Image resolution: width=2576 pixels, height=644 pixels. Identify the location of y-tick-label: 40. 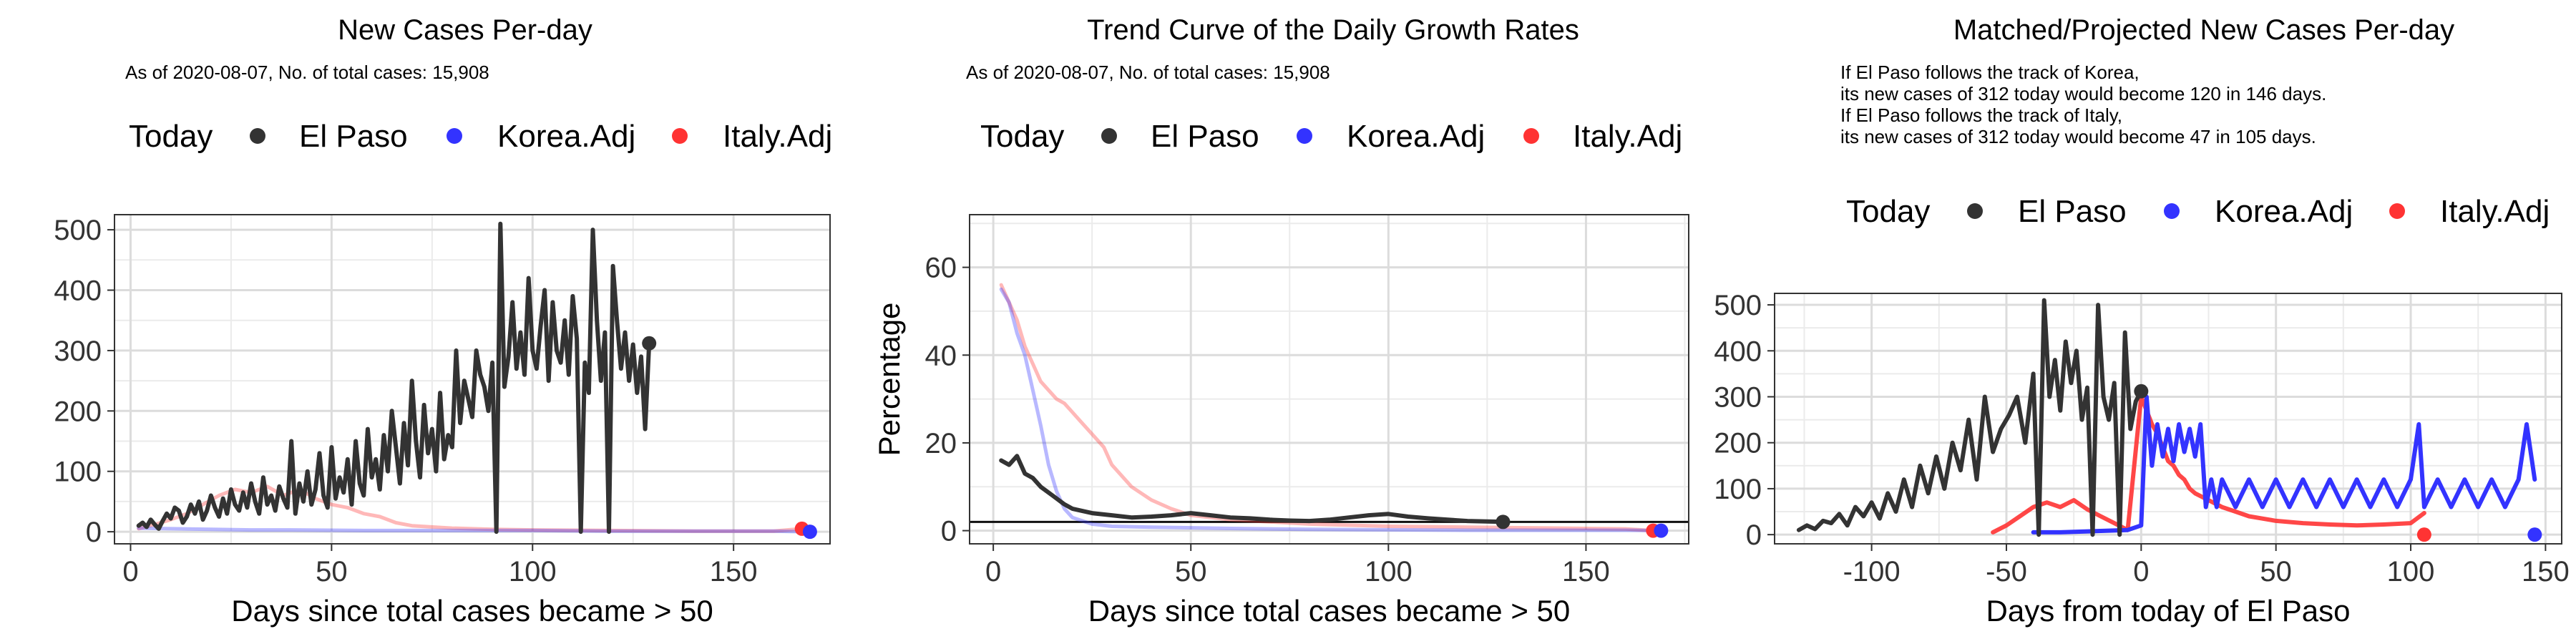
(941, 355).